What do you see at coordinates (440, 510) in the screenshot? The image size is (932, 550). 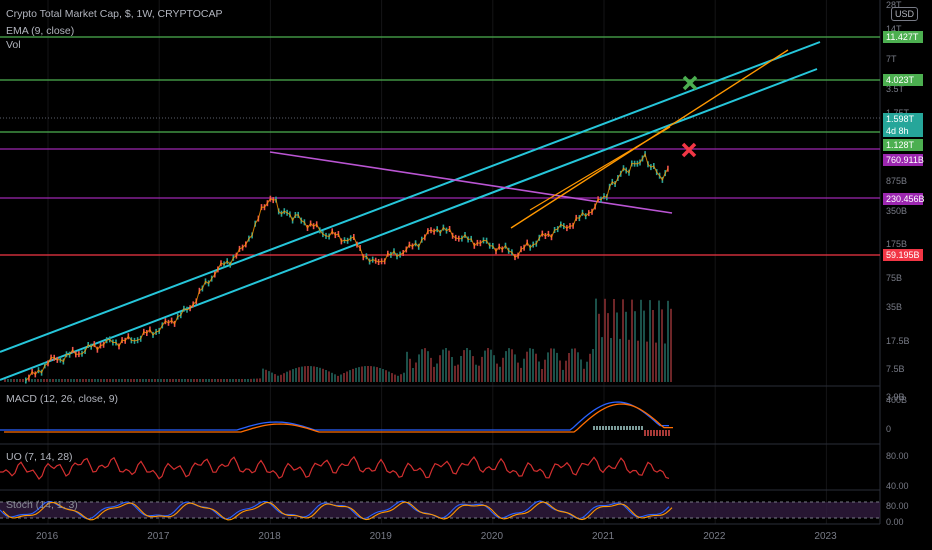 I see `stoch-pane` at bounding box center [440, 510].